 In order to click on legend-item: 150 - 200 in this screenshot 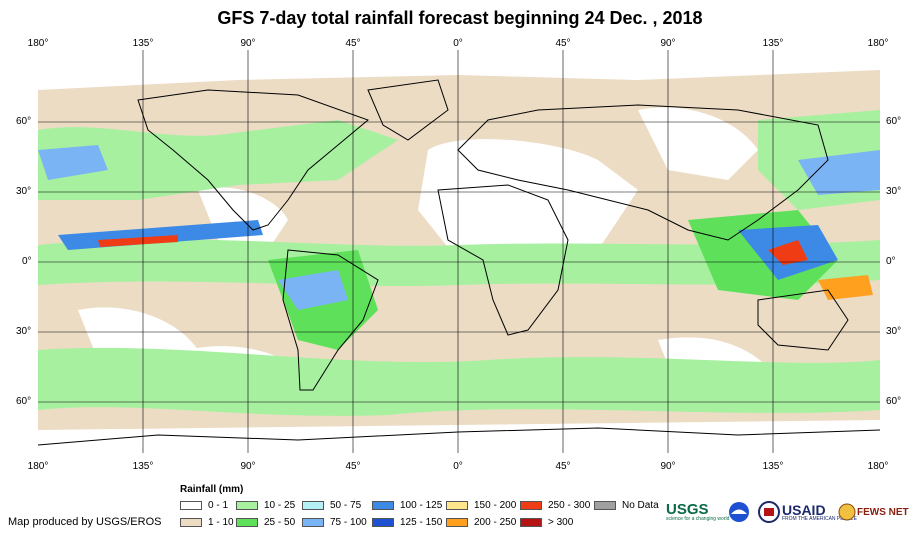, I will do `click(481, 505)`.